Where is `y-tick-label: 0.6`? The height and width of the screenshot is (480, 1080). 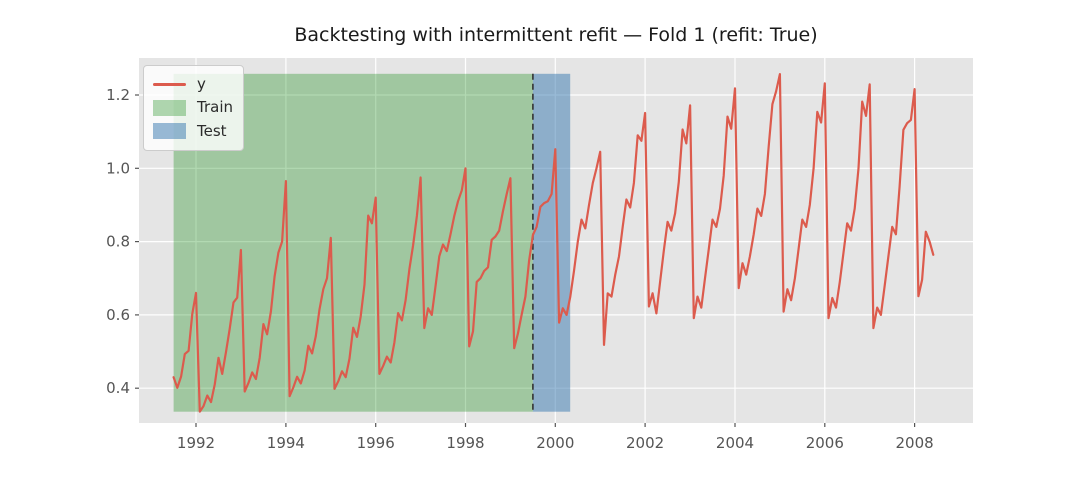
y-tick-label: 0.6 is located at coordinates (118, 315).